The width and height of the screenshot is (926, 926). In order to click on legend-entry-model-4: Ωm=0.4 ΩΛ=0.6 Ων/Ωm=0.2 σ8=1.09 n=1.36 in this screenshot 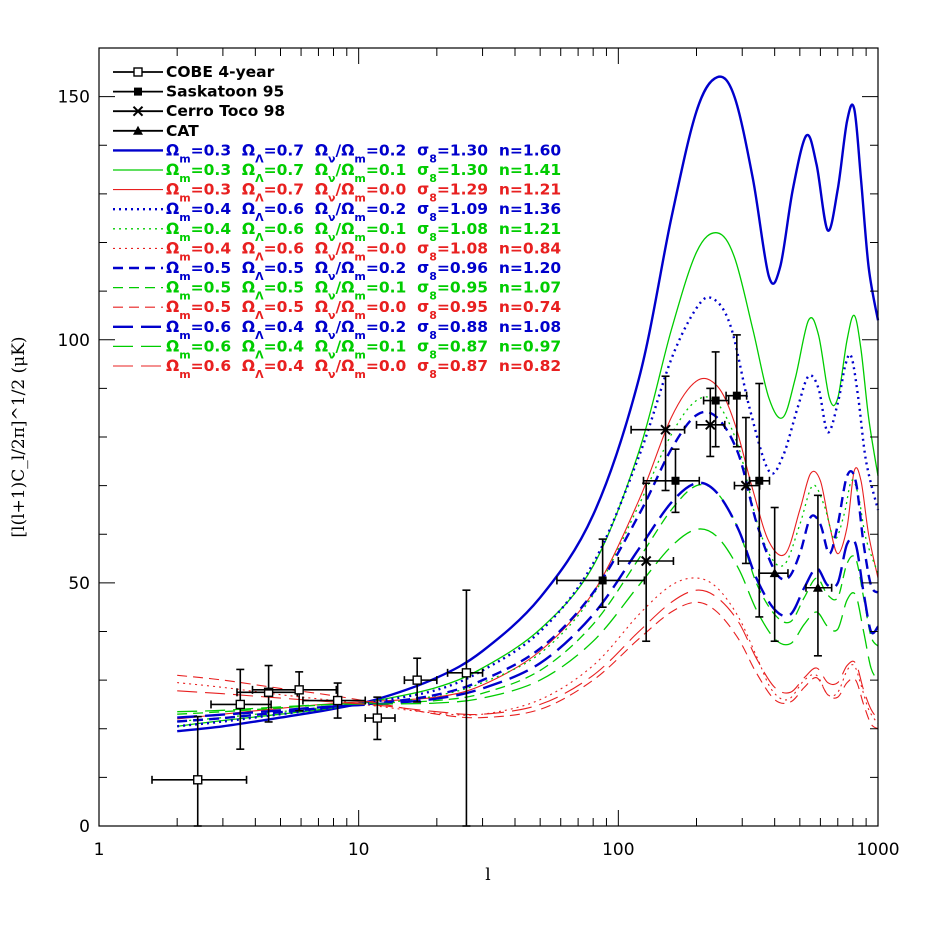, I will do `click(337, 212)`.